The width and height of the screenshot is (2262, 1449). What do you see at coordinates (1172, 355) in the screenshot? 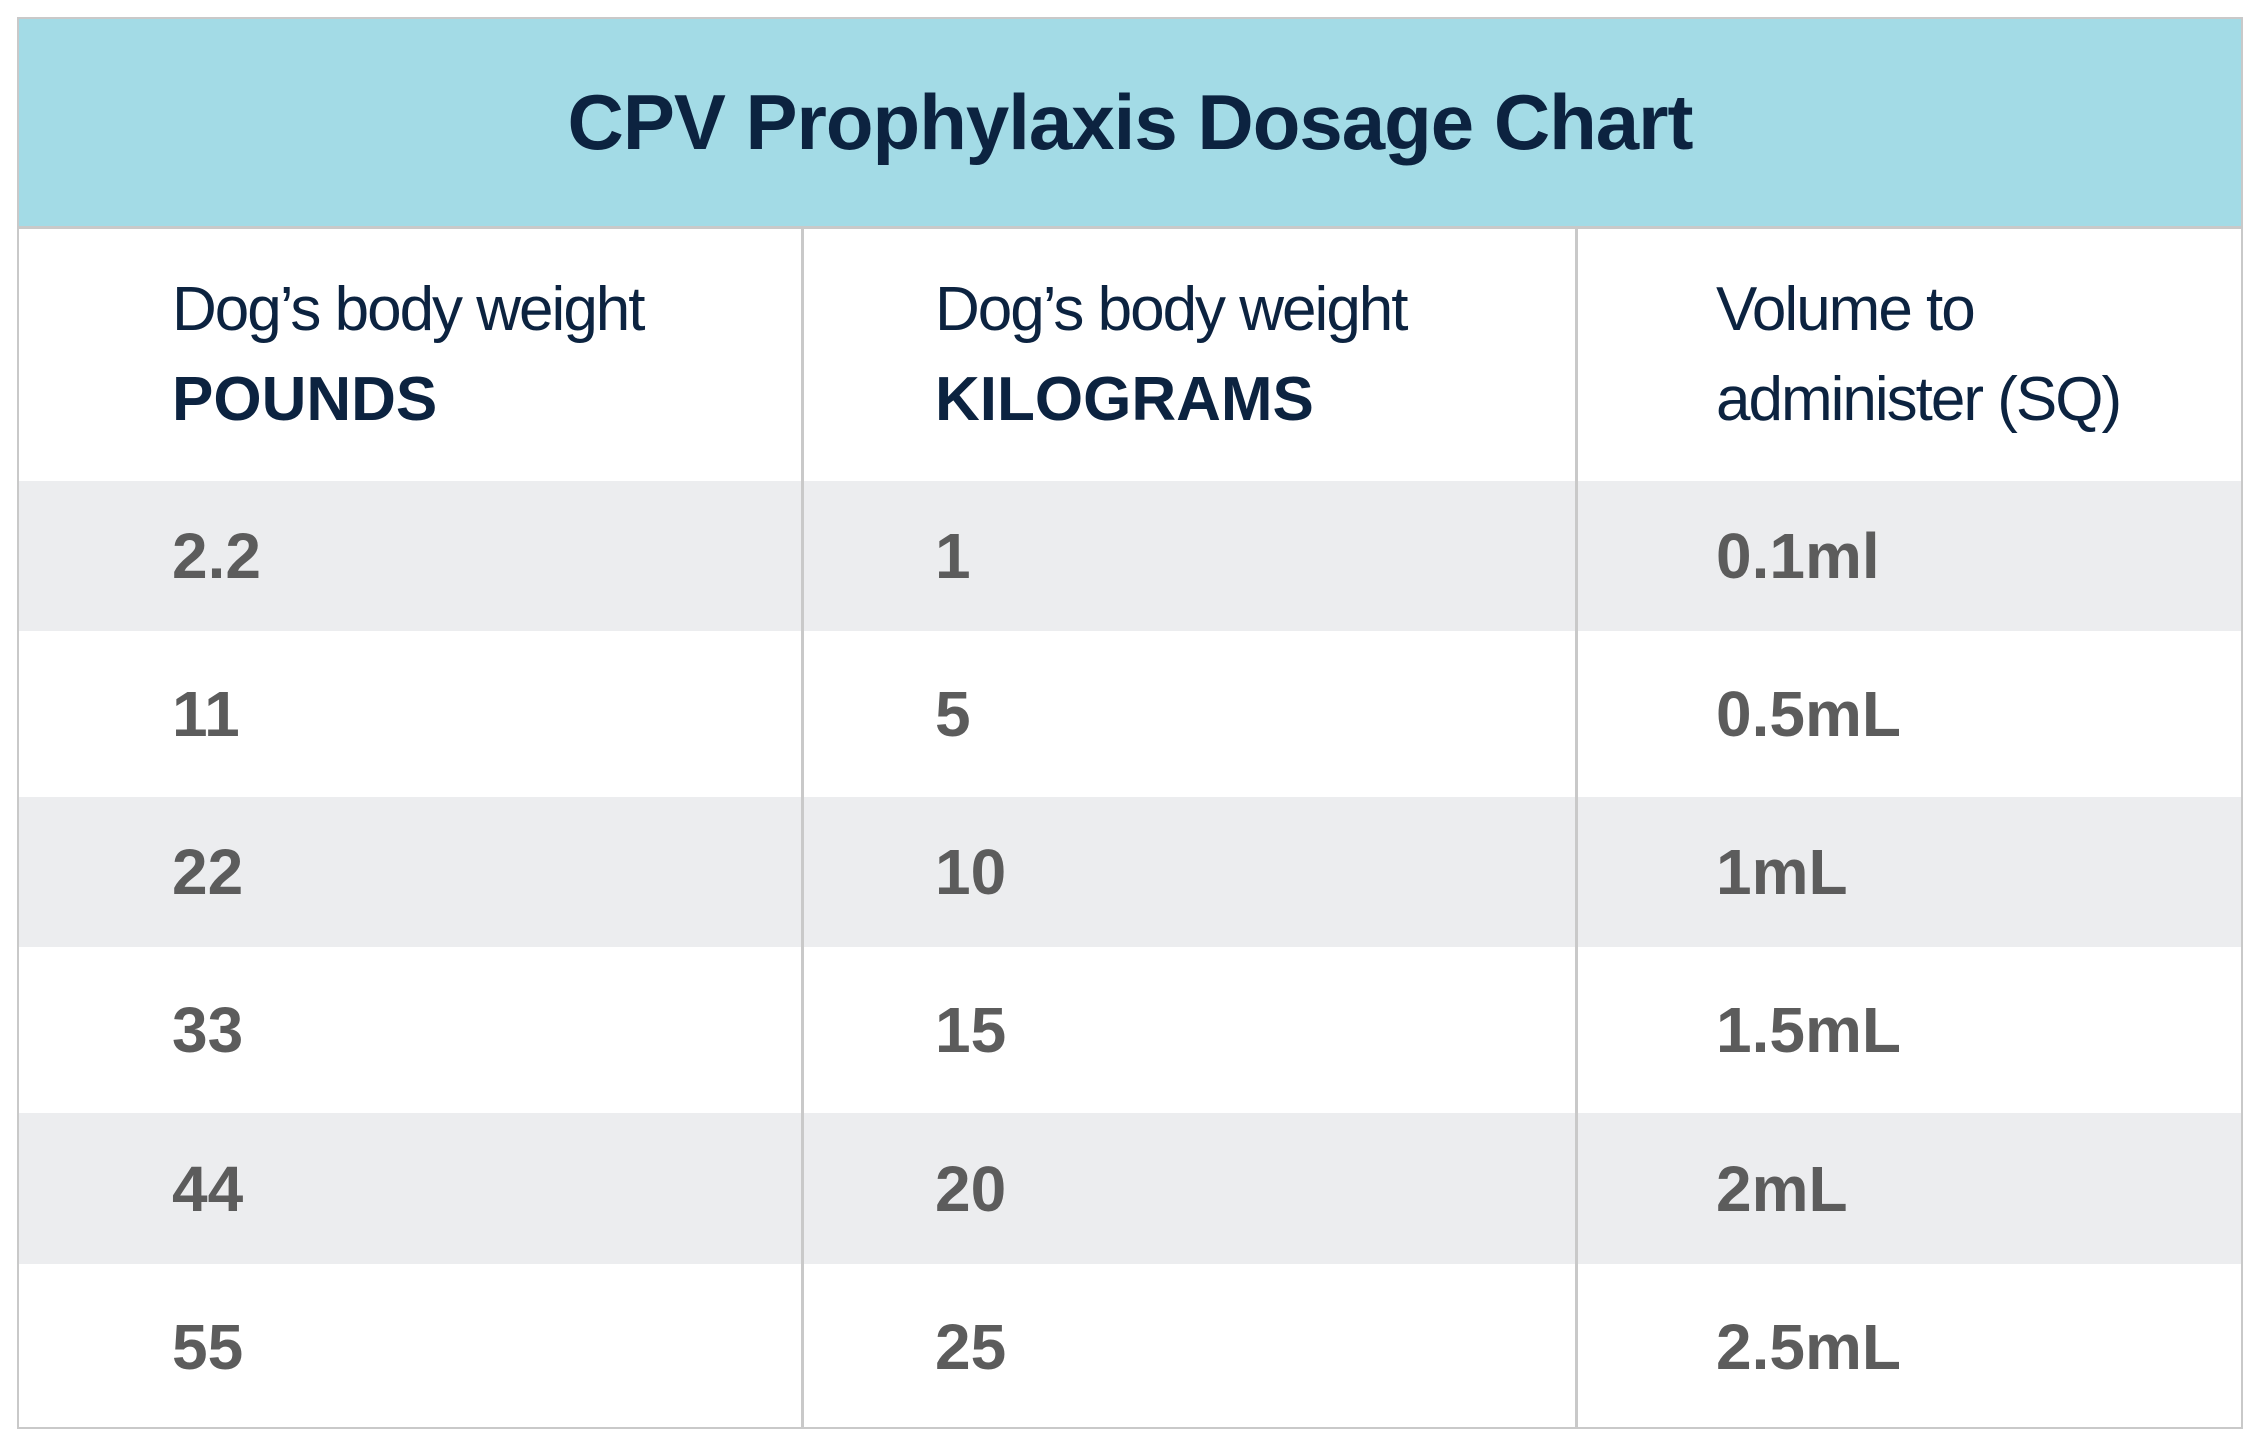
I see `header-kilograms: Dog’s body weight KILOGRAMS` at bounding box center [1172, 355].